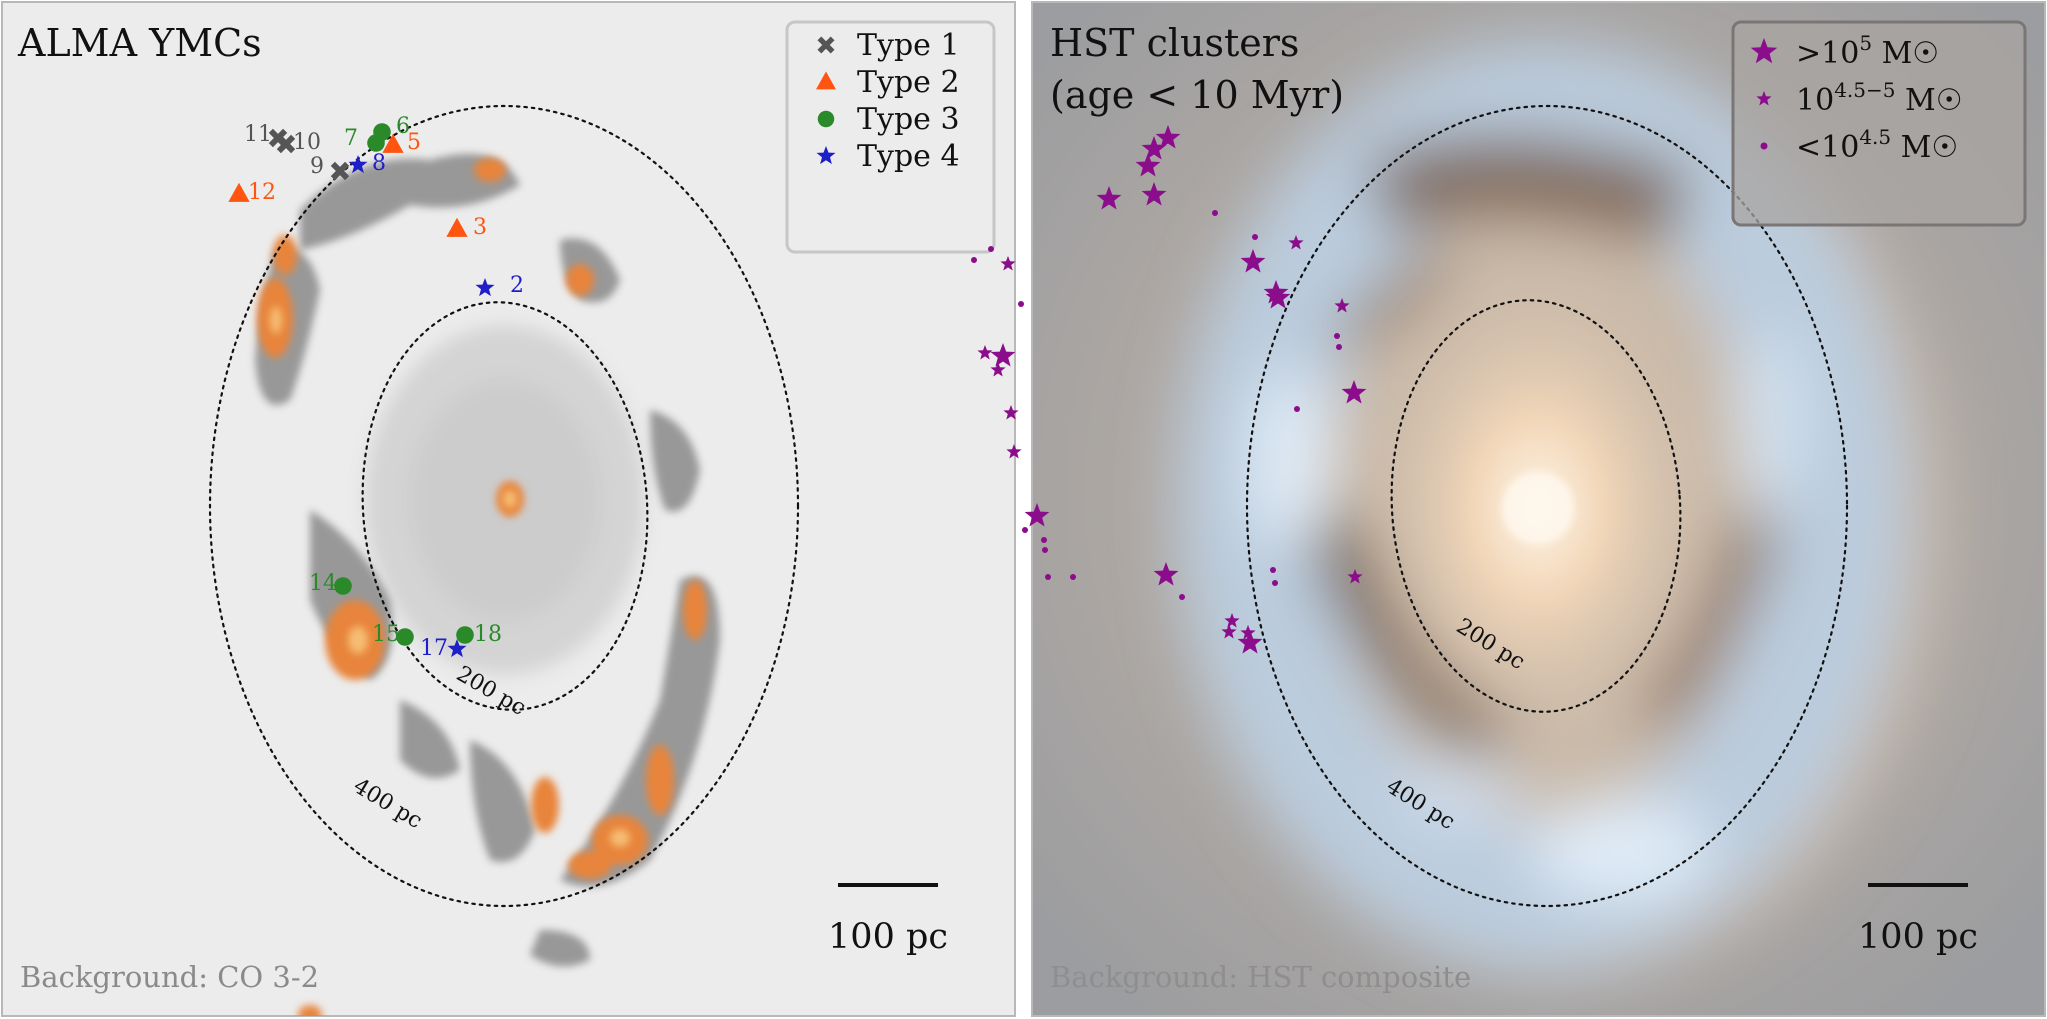  I want to click on hst-legend-label-1: >105 M☉, so click(1867, 51).